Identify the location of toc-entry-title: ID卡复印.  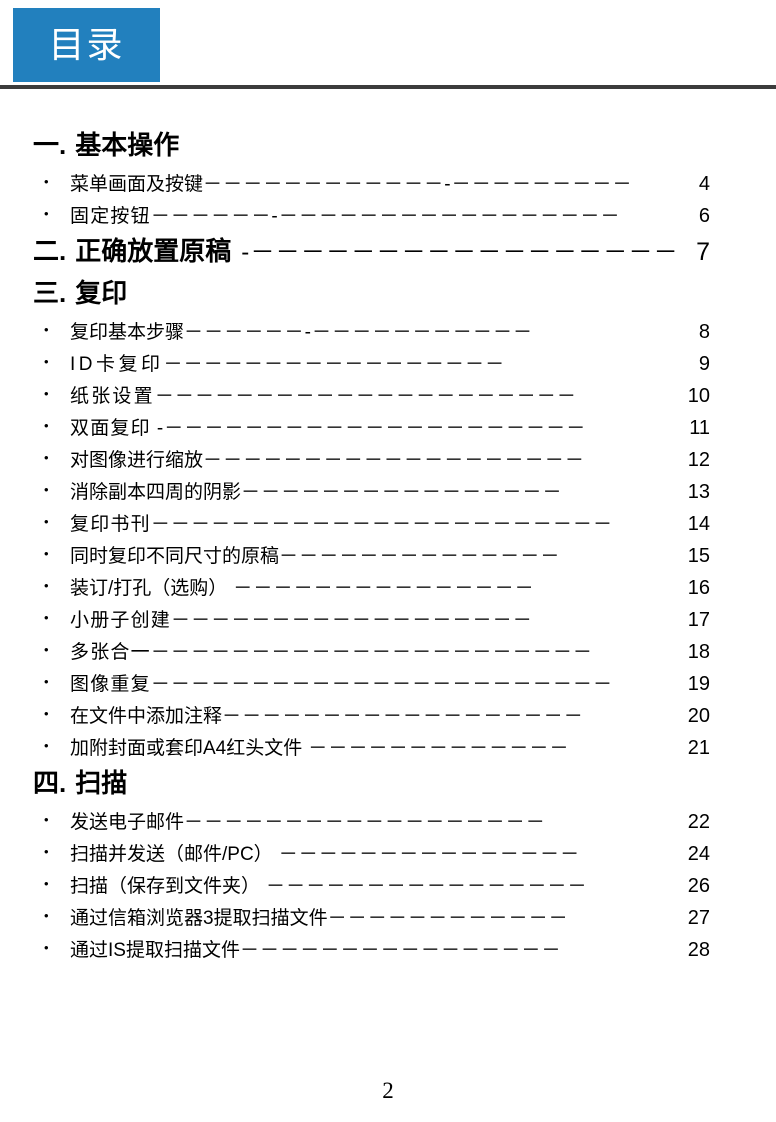
(117, 364).